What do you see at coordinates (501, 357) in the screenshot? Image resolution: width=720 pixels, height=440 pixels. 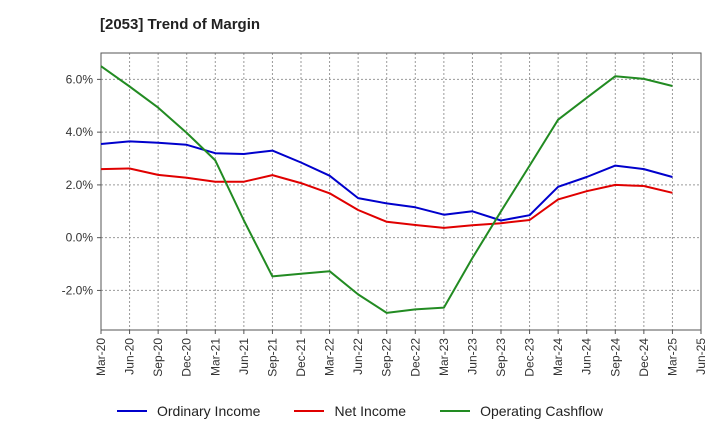 I see `x-tick-label: Sep-23` at bounding box center [501, 357].